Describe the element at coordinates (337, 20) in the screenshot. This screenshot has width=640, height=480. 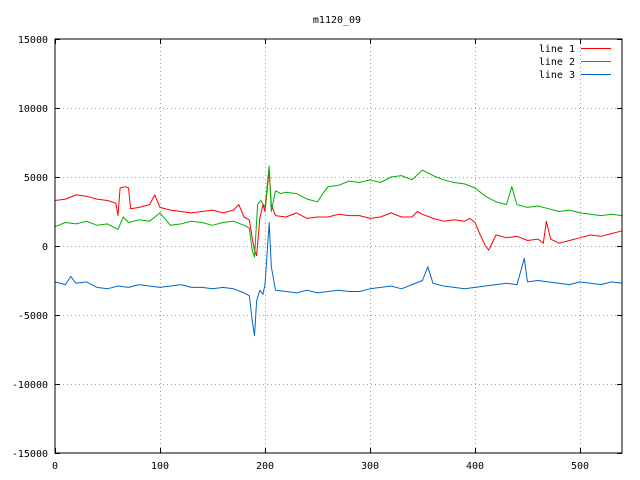
I see `chart-title: m1120_09` at that location.